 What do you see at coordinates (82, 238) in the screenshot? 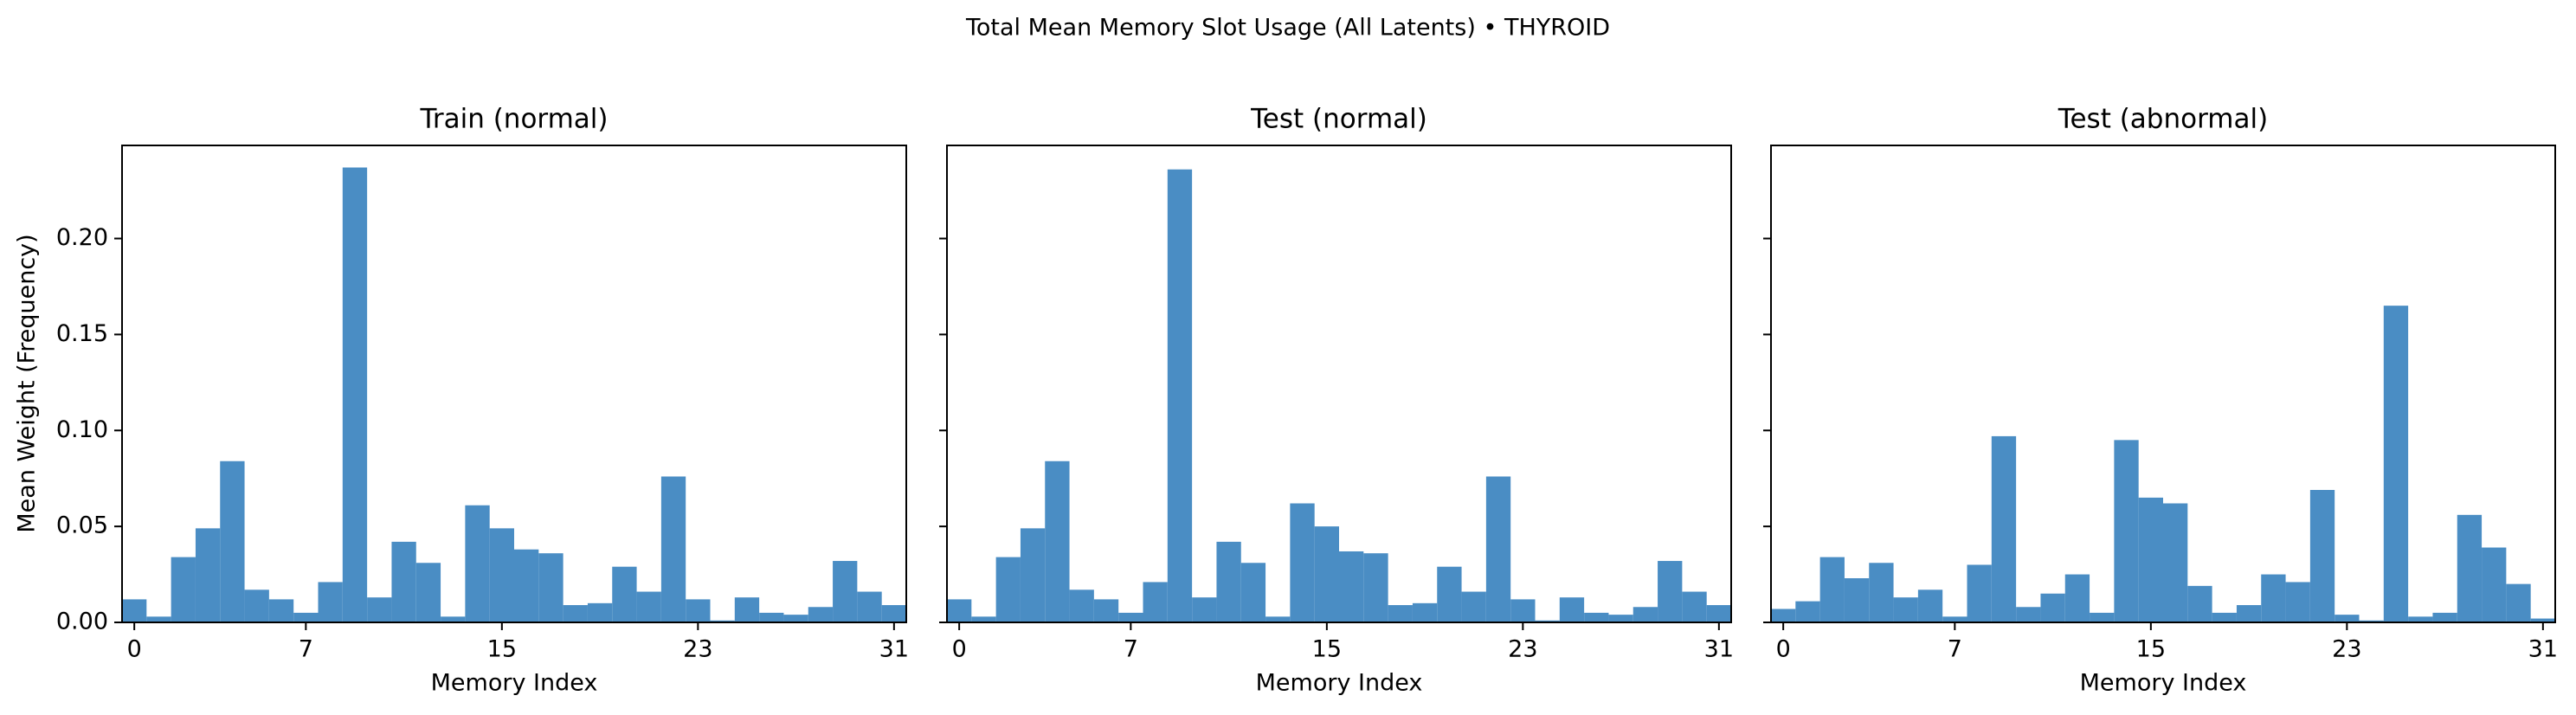
I see `y-tick-label: 0.20` at bounding box center [82, 238].